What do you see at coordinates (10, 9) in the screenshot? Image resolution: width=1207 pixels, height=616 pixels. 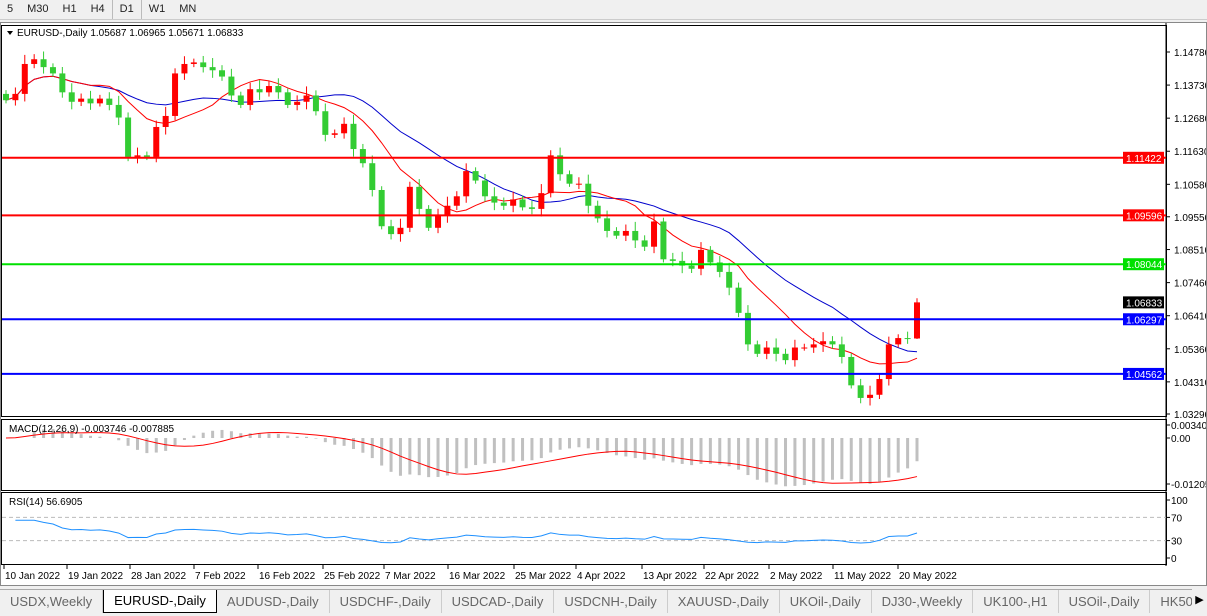 I see `timeframe-5: 5` at bounding box center [10, 9].